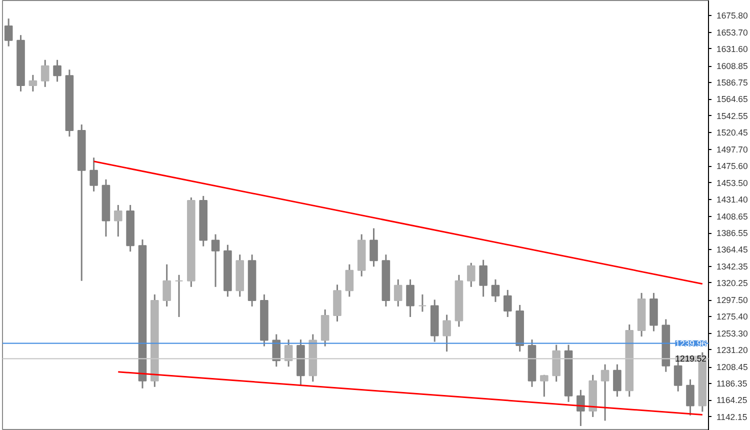 The image size is (750, 430). What do you see at coordinates (732, 249) in the screenshot?
I see `y-tick-label: 1364.45` at bounding box center [732, 249].